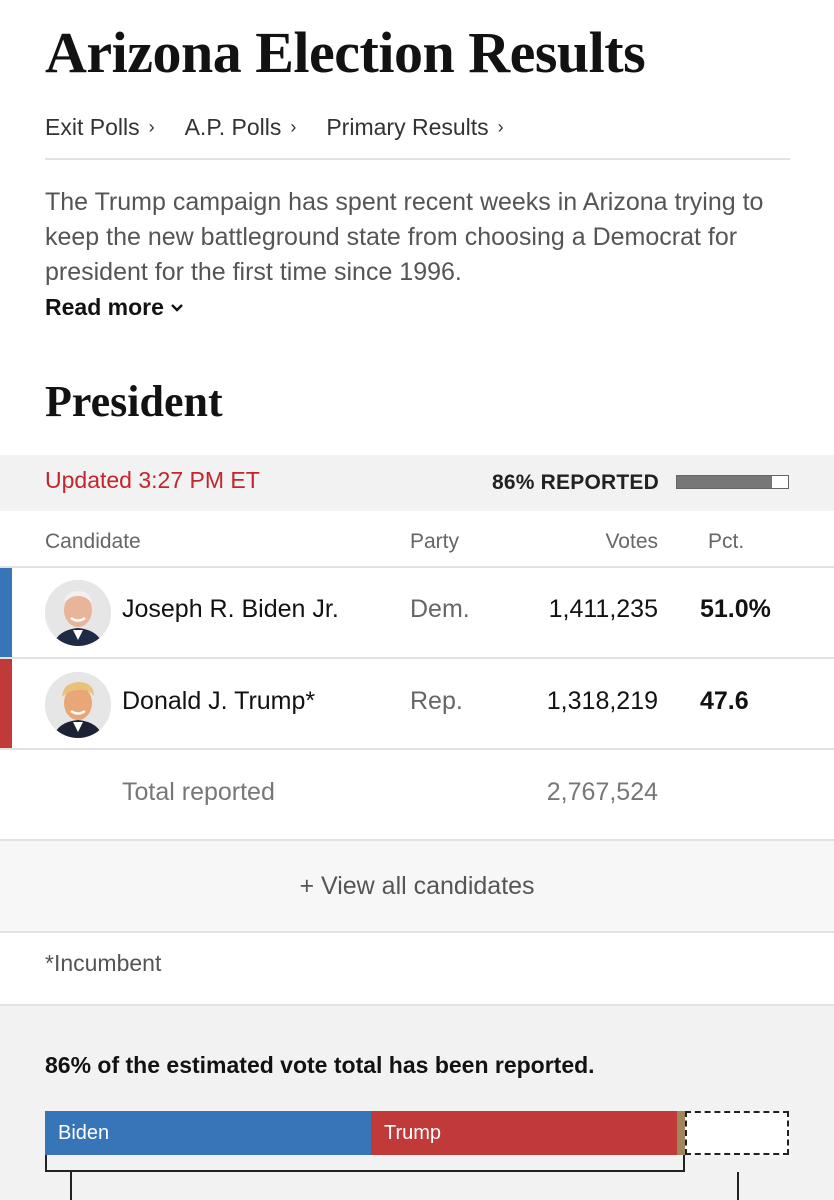 The width and height of the screenshot is (834, 1200). What do you see at coordinates (365, 1163) in the screenshot?
I see `reported-bracket` at bounding box center [365, 1163].